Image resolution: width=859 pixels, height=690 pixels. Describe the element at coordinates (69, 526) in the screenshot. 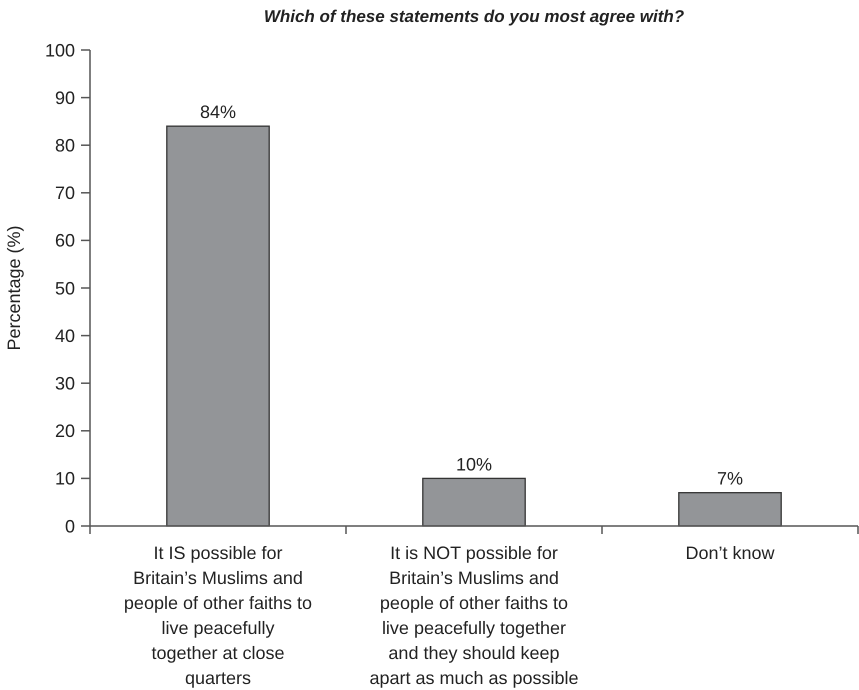

I see `y-tick-label: 0` at that location.